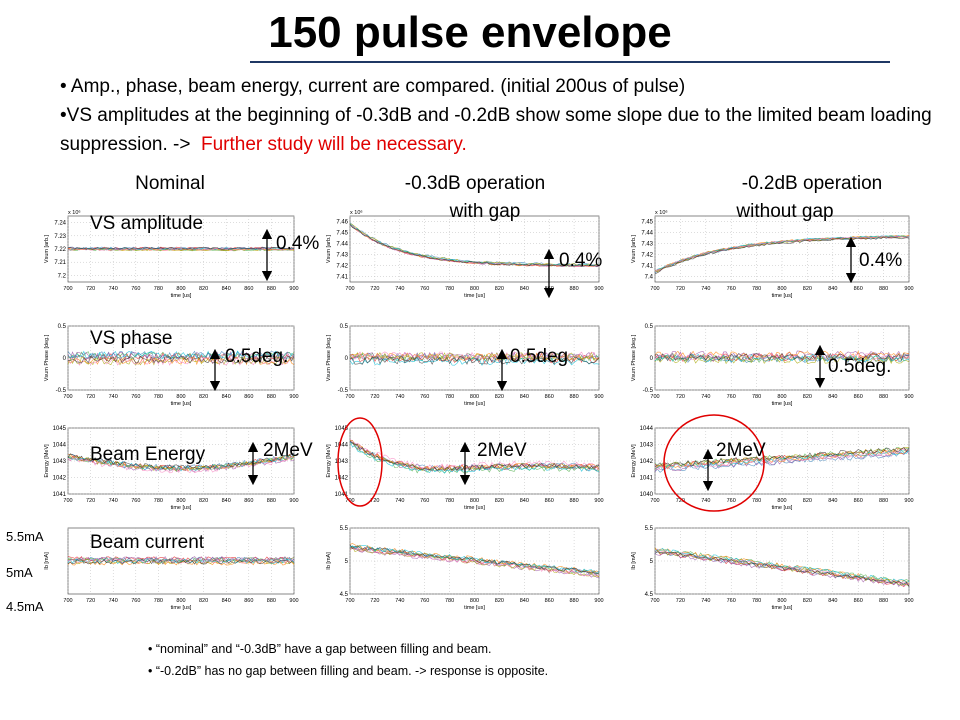  What do you see at coordinates (342, 495) in the screenshot?
I see `y-tick-label: 1041` at bounding box center [342, 495].